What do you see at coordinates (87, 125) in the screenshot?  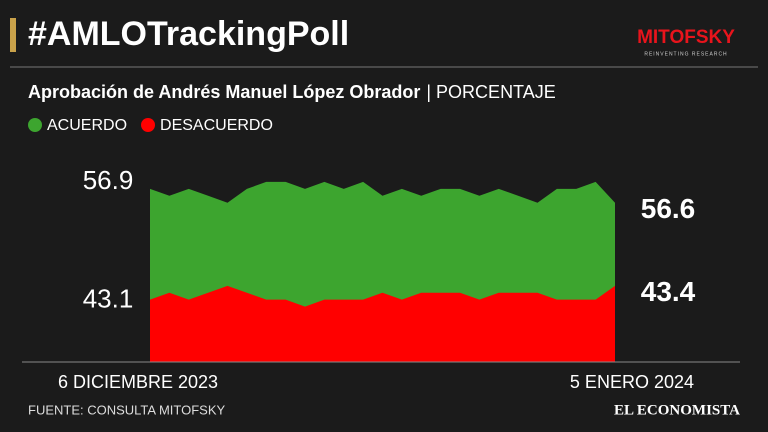 I see `legend-label: ACUERDO` at bounding box center [87, 125].